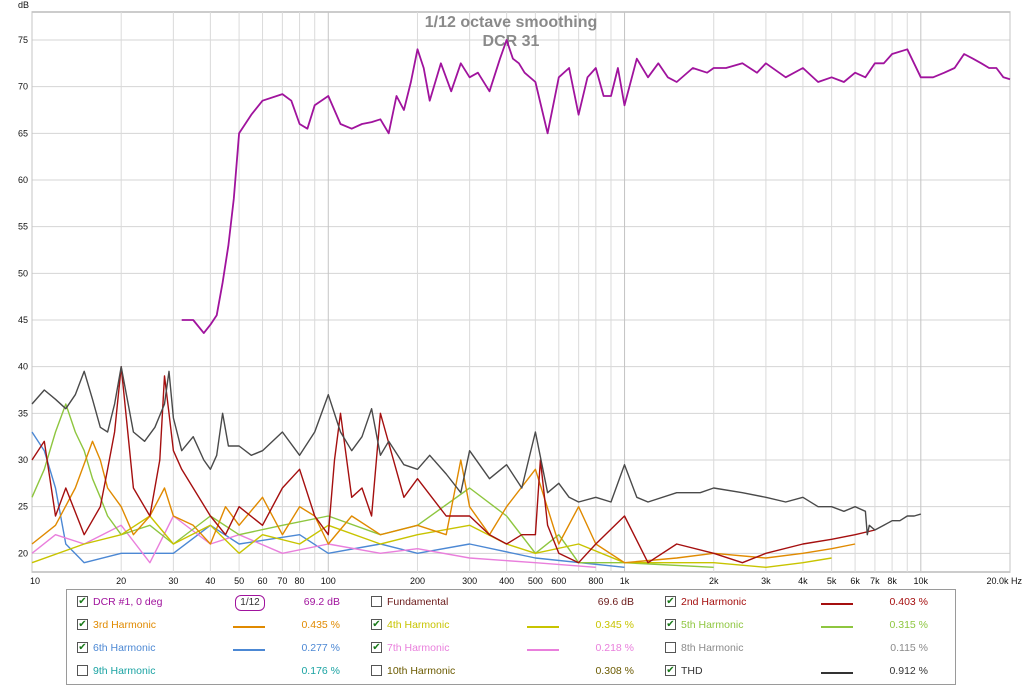 This screenshot has height=685, width=1024. What do you see at coordinates (514, 603) in the screenshot?
I see `legend-item: Fundamental 69.6 dB` at bounding box center [514, 603].